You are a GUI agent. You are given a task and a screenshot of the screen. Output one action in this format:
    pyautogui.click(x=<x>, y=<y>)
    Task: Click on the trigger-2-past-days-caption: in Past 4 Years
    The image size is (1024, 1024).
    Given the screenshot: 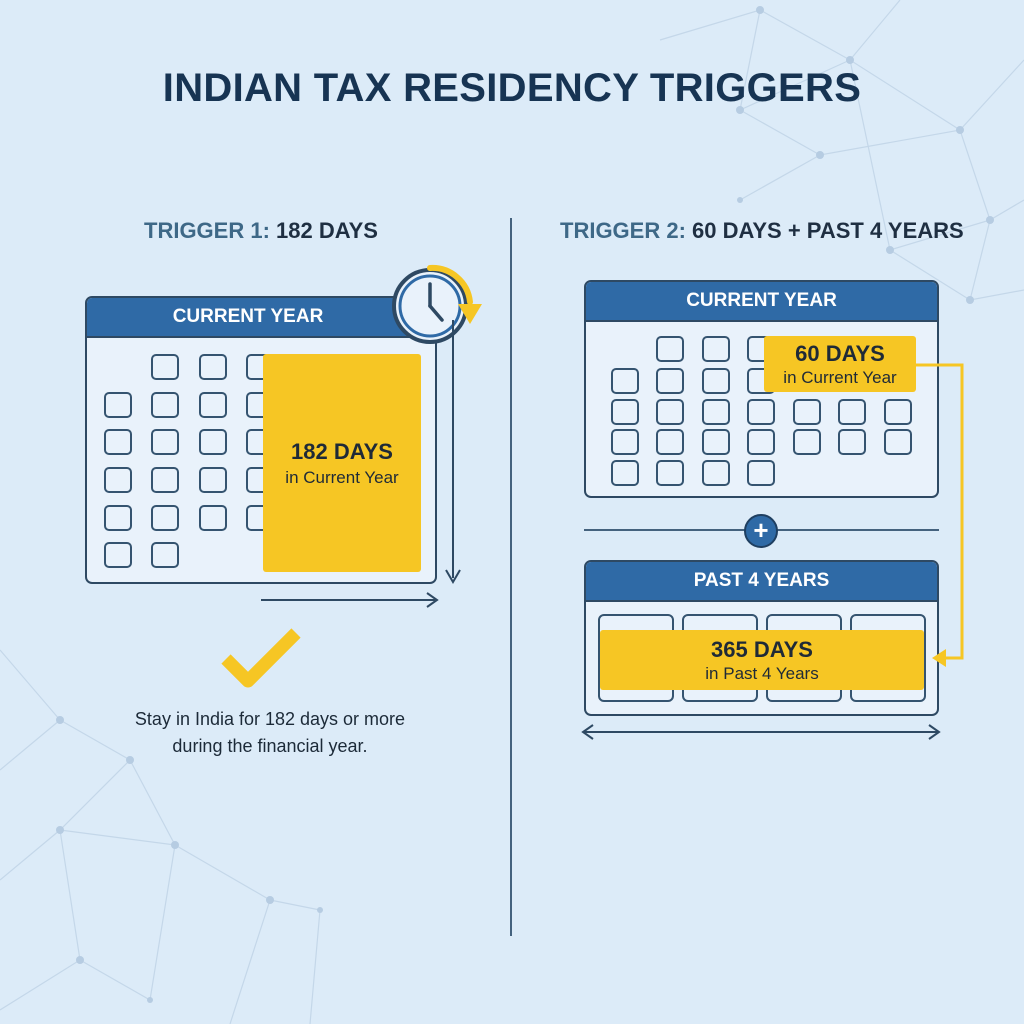 What is the action you would take?
    pyautogui.click(x=762, y=673)
    